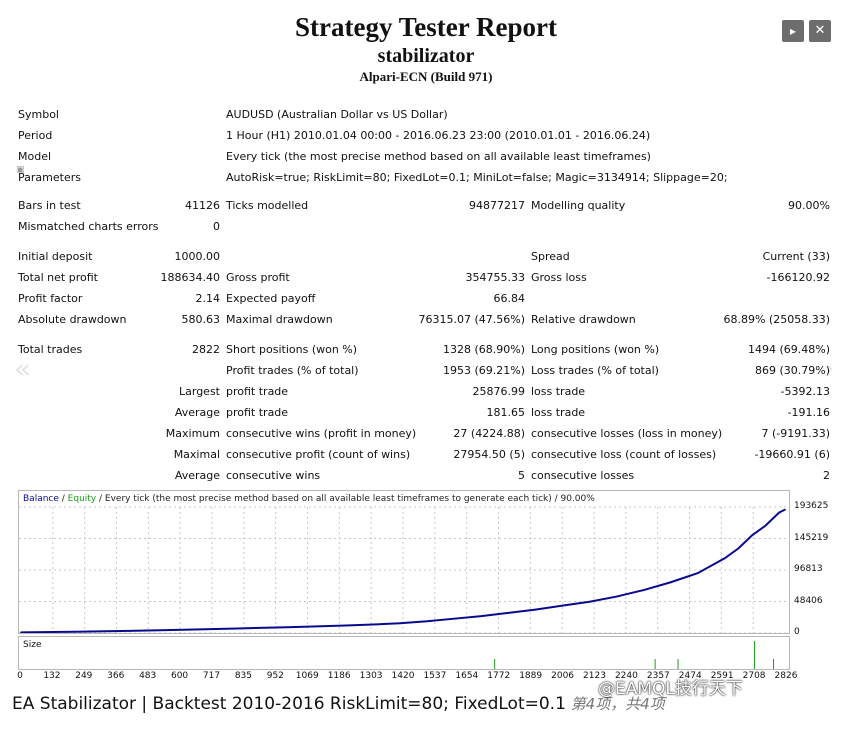 The image size is (852, 731). What do you see at coordinates (216, 226) in the screenshot?
I see `mismatch-value: 0` at bounding box center [216, 226].